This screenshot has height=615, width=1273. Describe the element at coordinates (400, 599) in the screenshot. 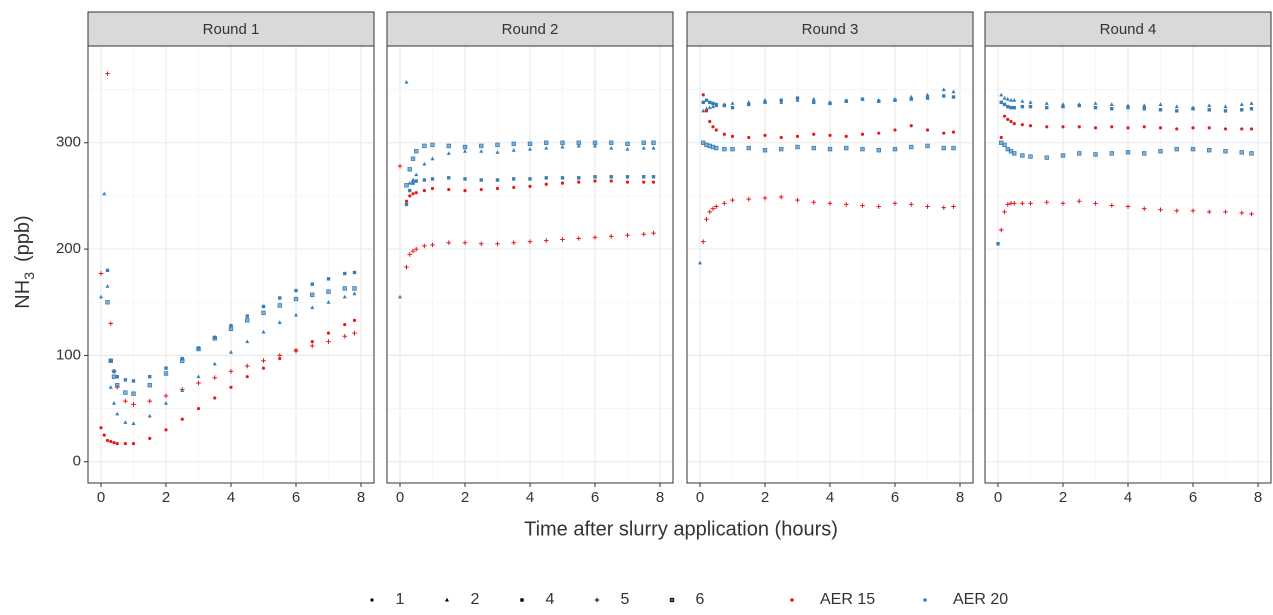

I see `legend-label: 1` at that location.